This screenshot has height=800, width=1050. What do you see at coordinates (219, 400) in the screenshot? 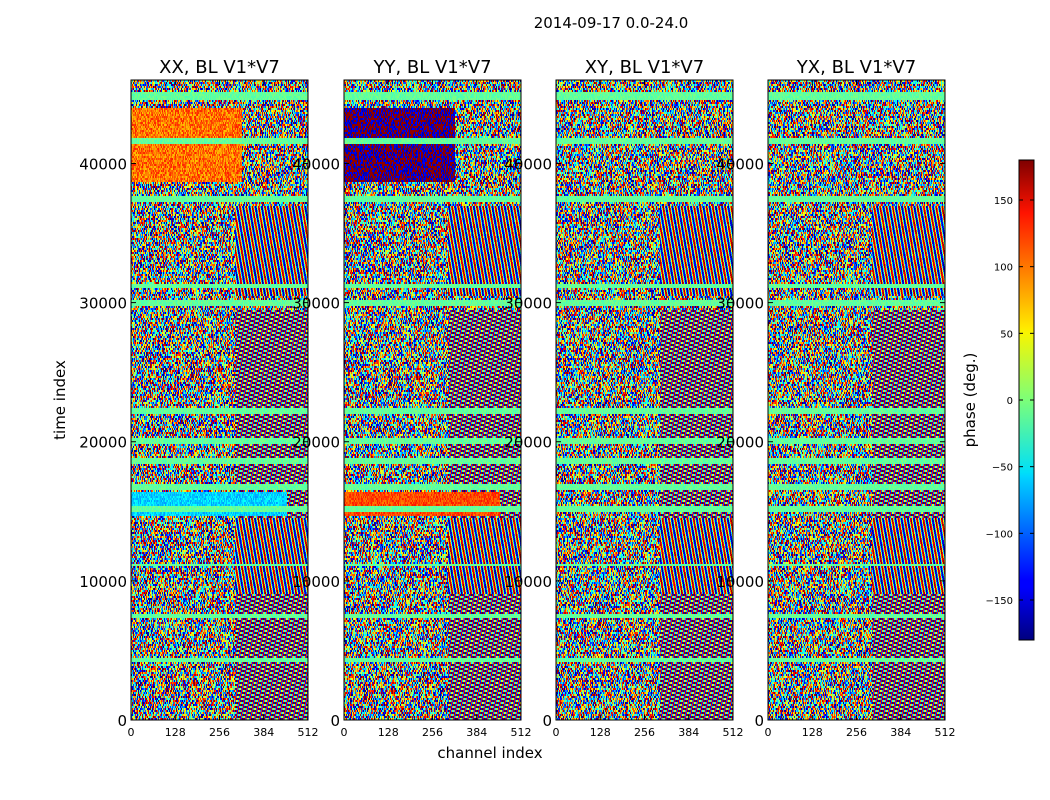
I see `panel-1-heatmap` at bounding box center [219, 400].